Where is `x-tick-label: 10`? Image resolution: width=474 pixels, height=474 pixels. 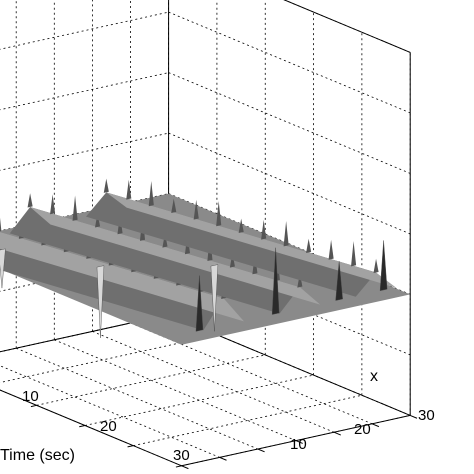
x-tick-label: 10 is located at coordinates (298, 444).